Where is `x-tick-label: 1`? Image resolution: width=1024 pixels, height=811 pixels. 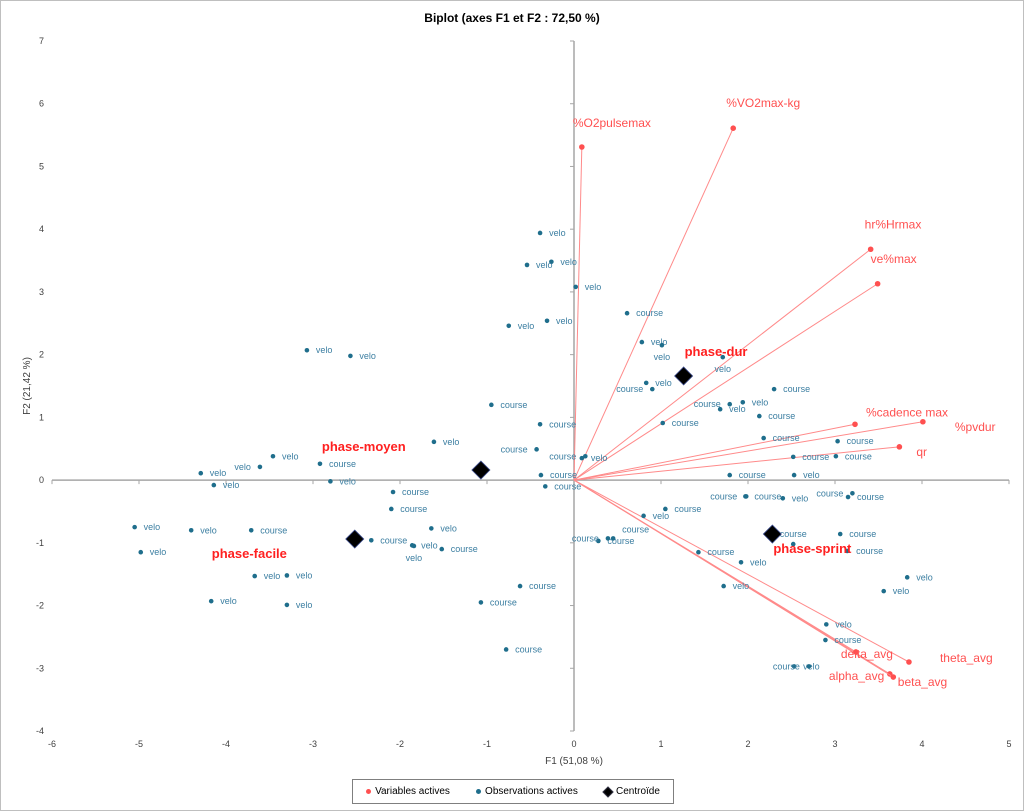
x-tick-label: 1 is located at coordinates (660, 744).